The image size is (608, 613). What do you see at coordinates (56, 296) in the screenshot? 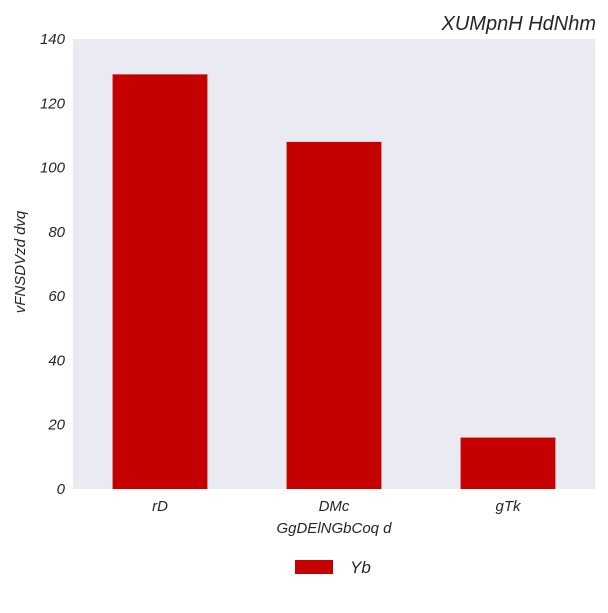
I see `y-tick-label: 60` at bounding box center [56, 296].